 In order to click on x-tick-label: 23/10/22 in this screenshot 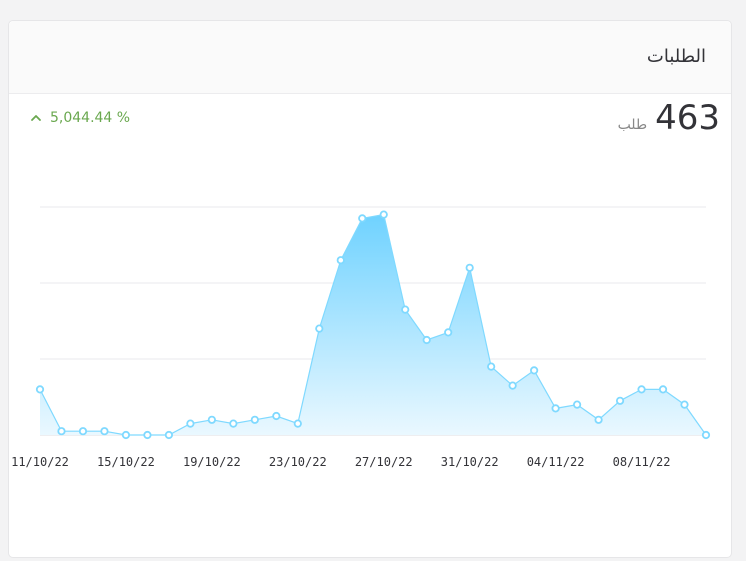, I will do `click(298, 462)`.